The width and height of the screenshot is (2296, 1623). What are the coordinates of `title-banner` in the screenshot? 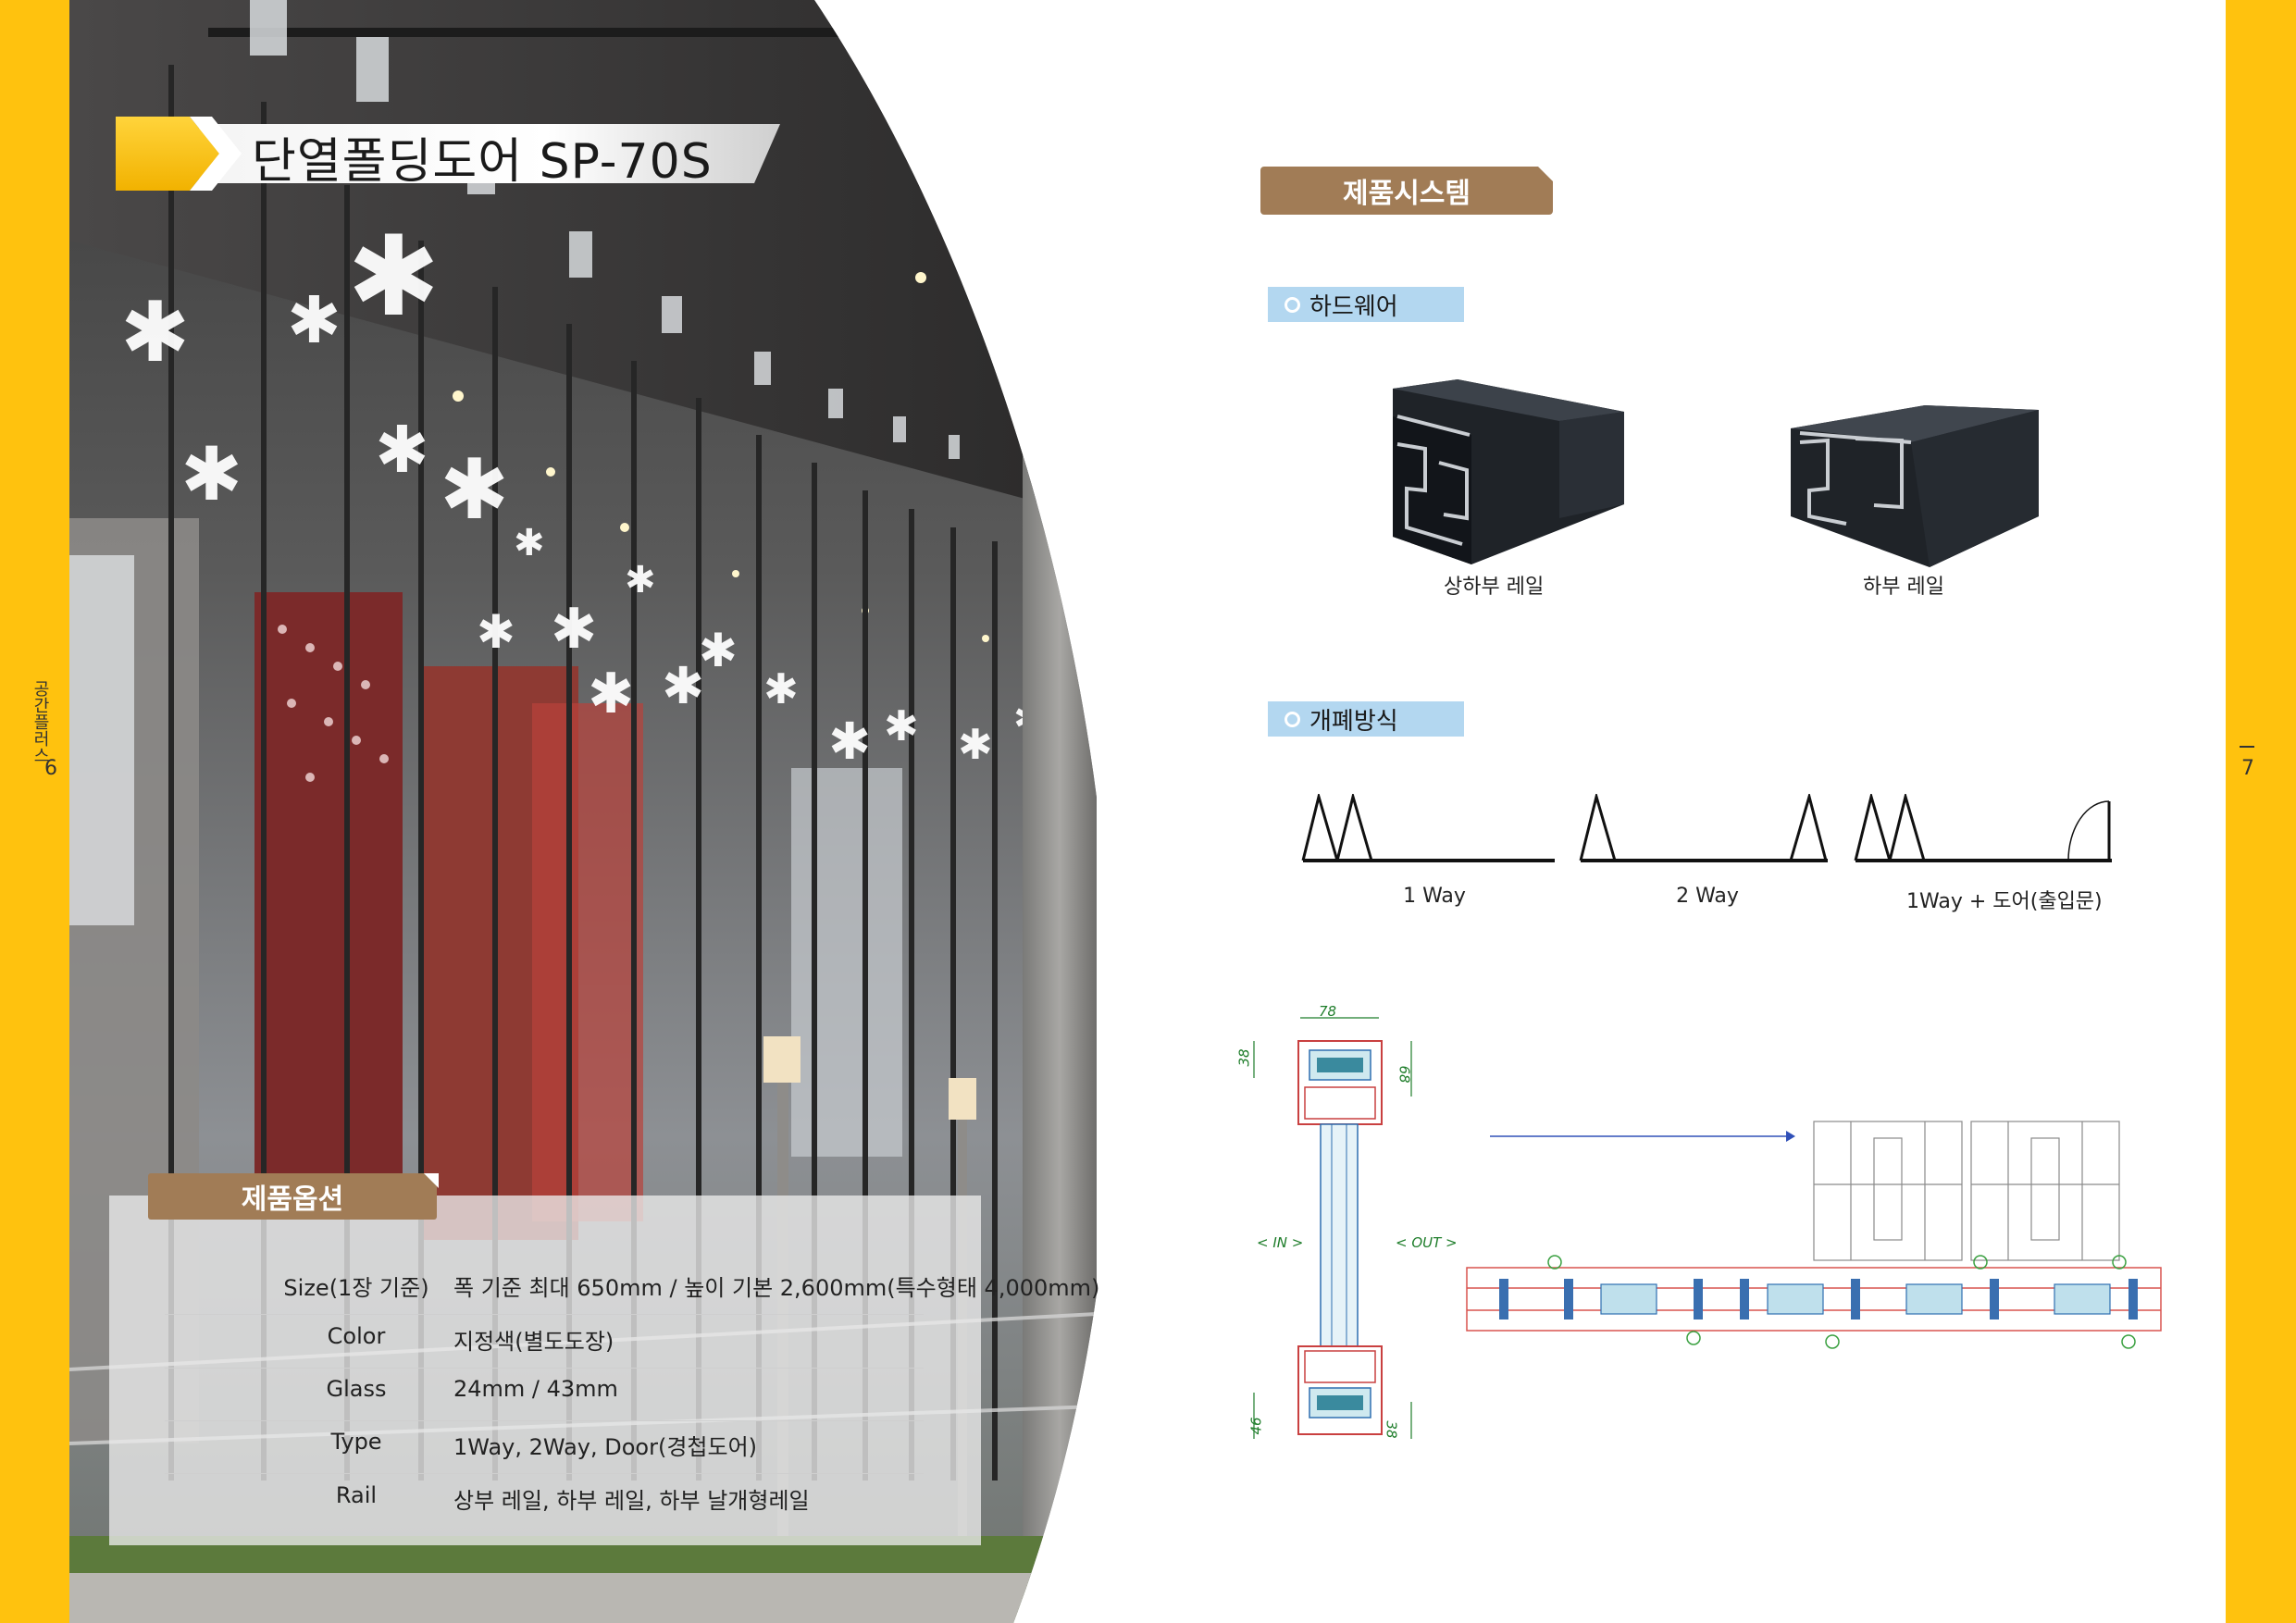 It's located at (449, 154).